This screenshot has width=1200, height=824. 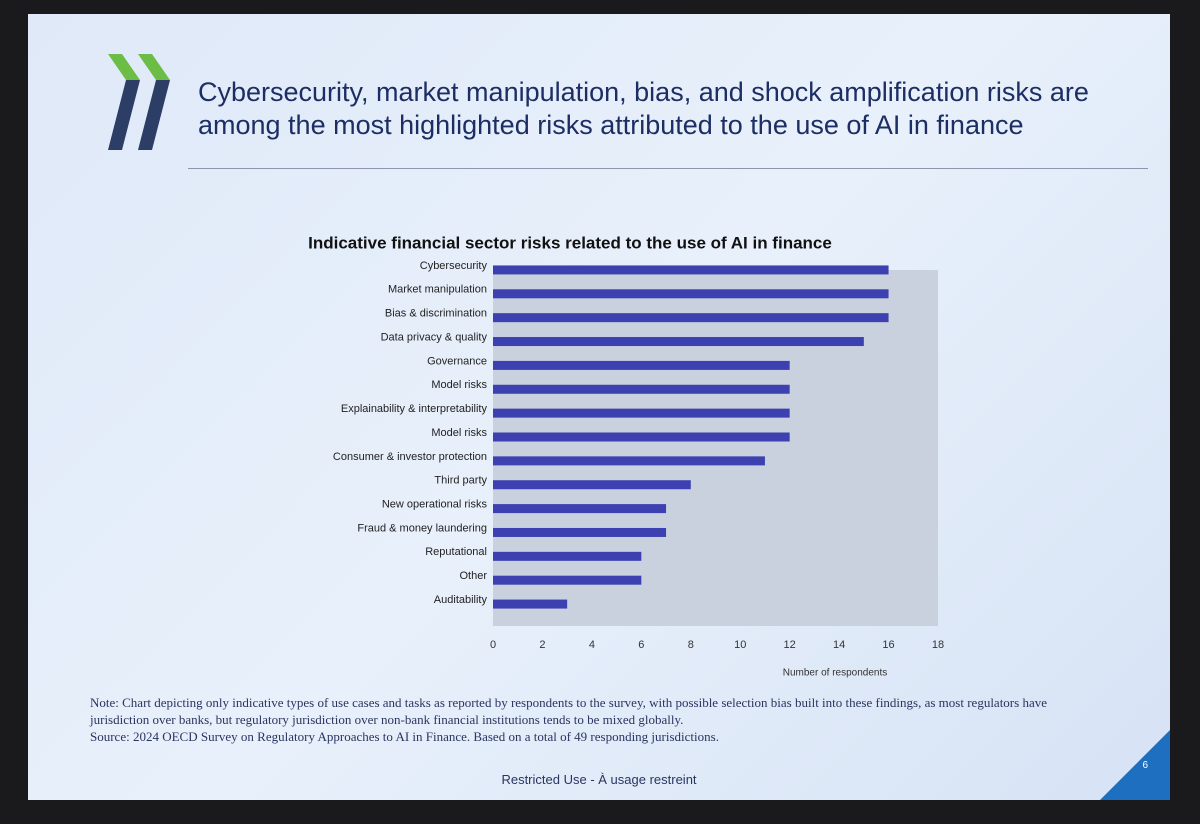 I want to click on x-tick-label: 18, so click(x=938, y=645).